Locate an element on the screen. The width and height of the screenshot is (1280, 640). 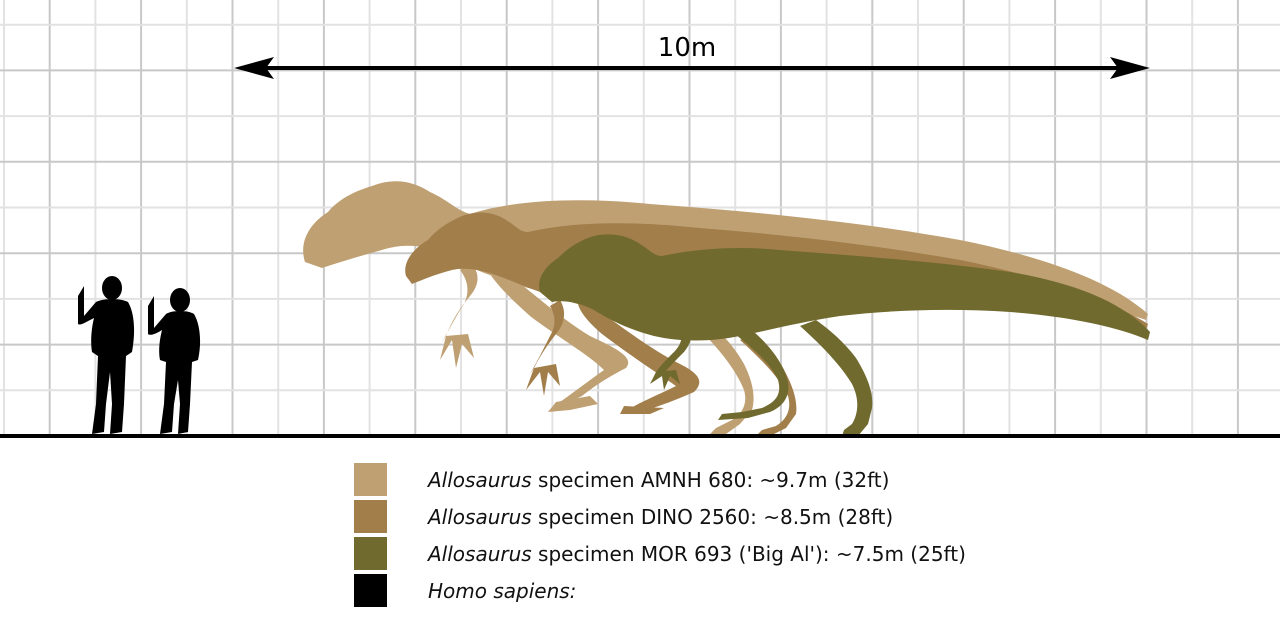
human-silhouettes is located at coordinates (139, 355).